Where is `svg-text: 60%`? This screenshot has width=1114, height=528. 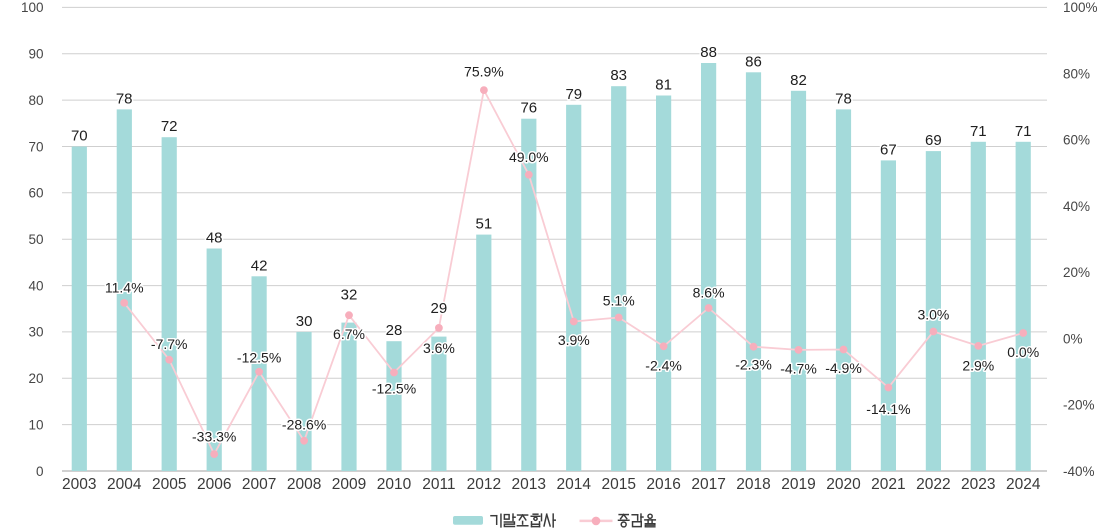
svg-text: 60% is located at coordinates (1076, 140).